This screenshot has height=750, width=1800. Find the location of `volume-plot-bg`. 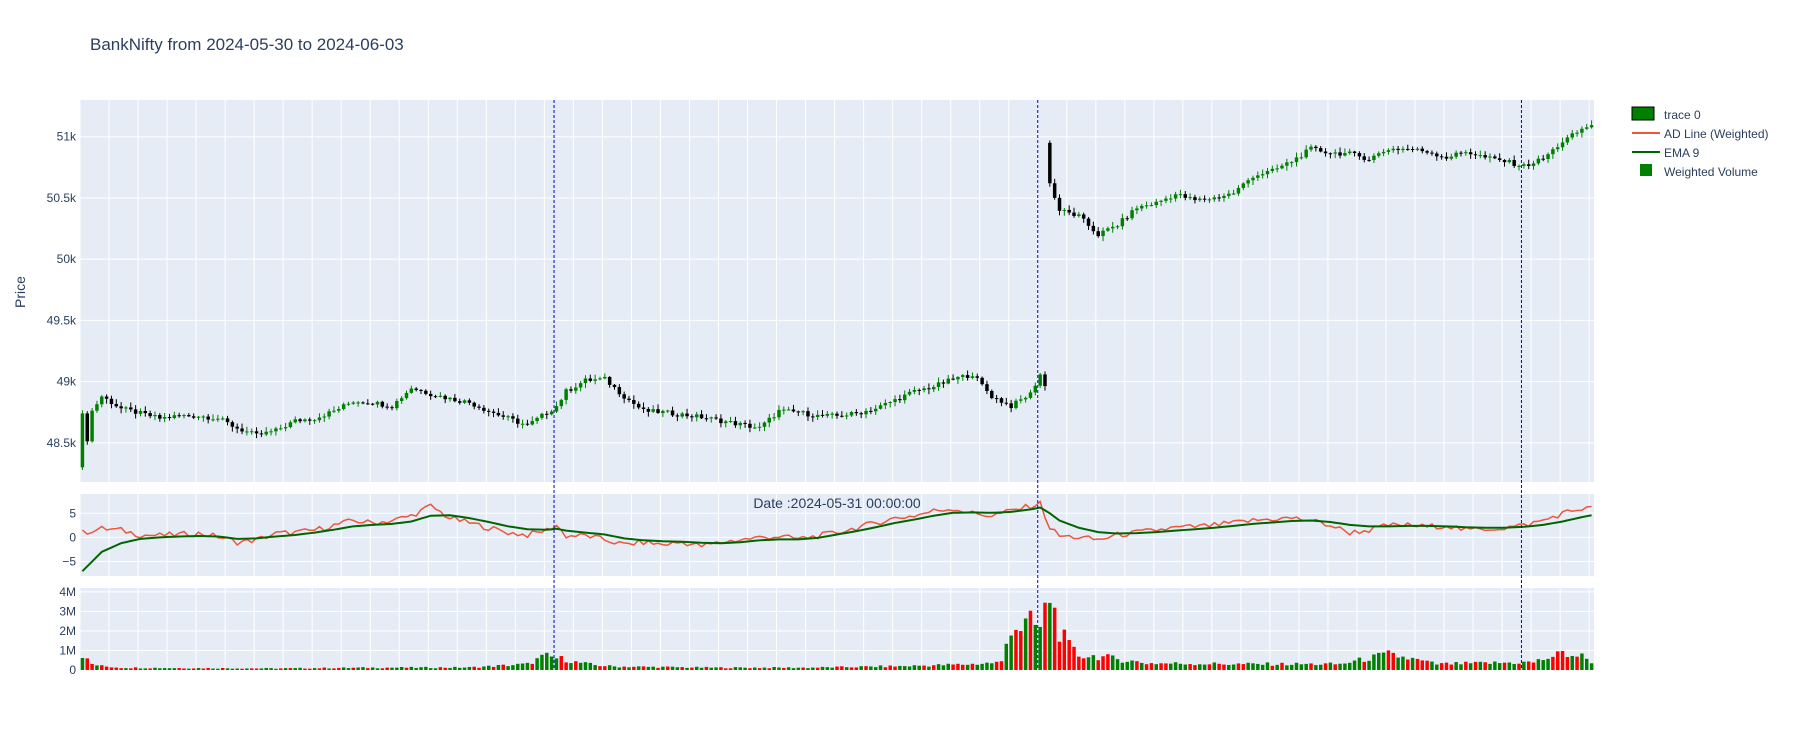

volume-plot-bg is located at coordinates (837, 629).